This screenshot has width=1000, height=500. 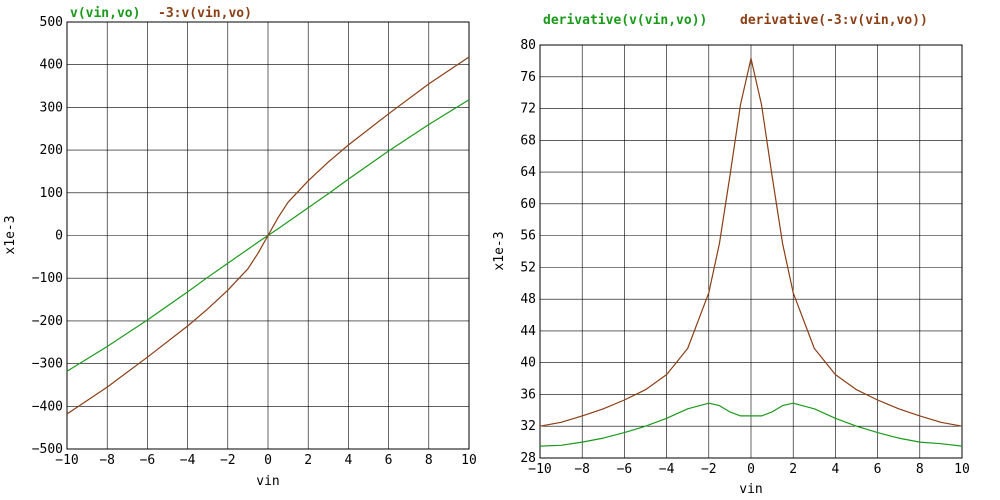 I want to click on left-x-tick-label-5: 0, so click(x=268, y=460).